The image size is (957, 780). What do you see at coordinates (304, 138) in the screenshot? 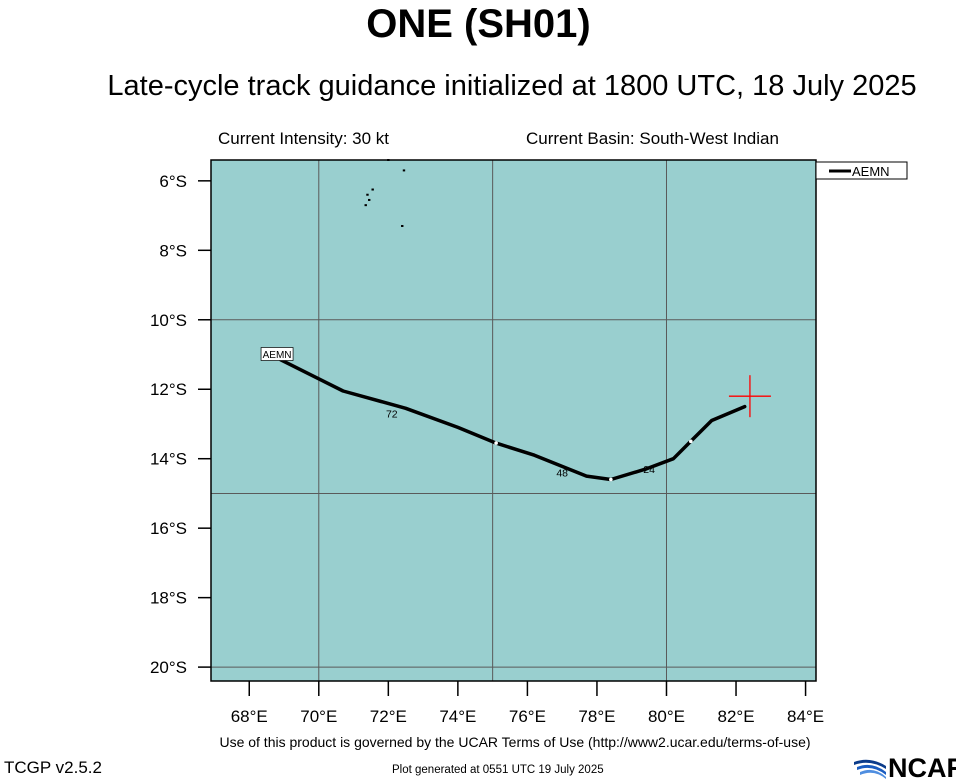
I see `current-intensity: Current Intensity: 30 kt` at bounding box center [304, 138].